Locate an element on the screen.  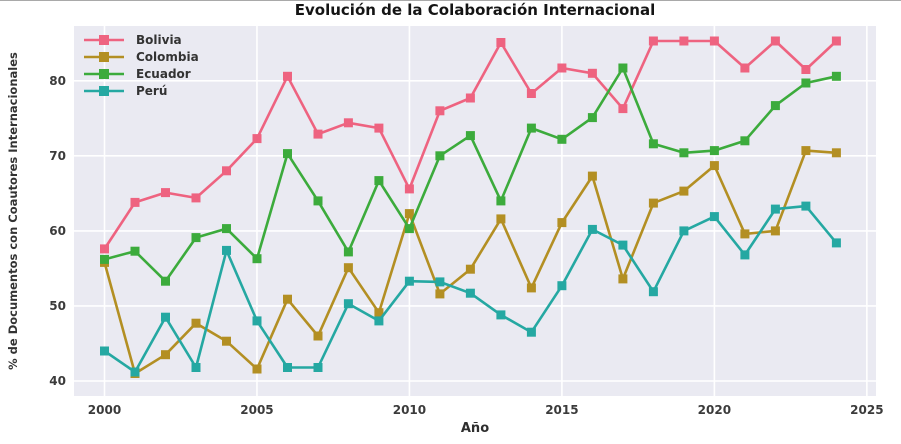
y-tick-50: 50 is located at coordinates (57, 306).